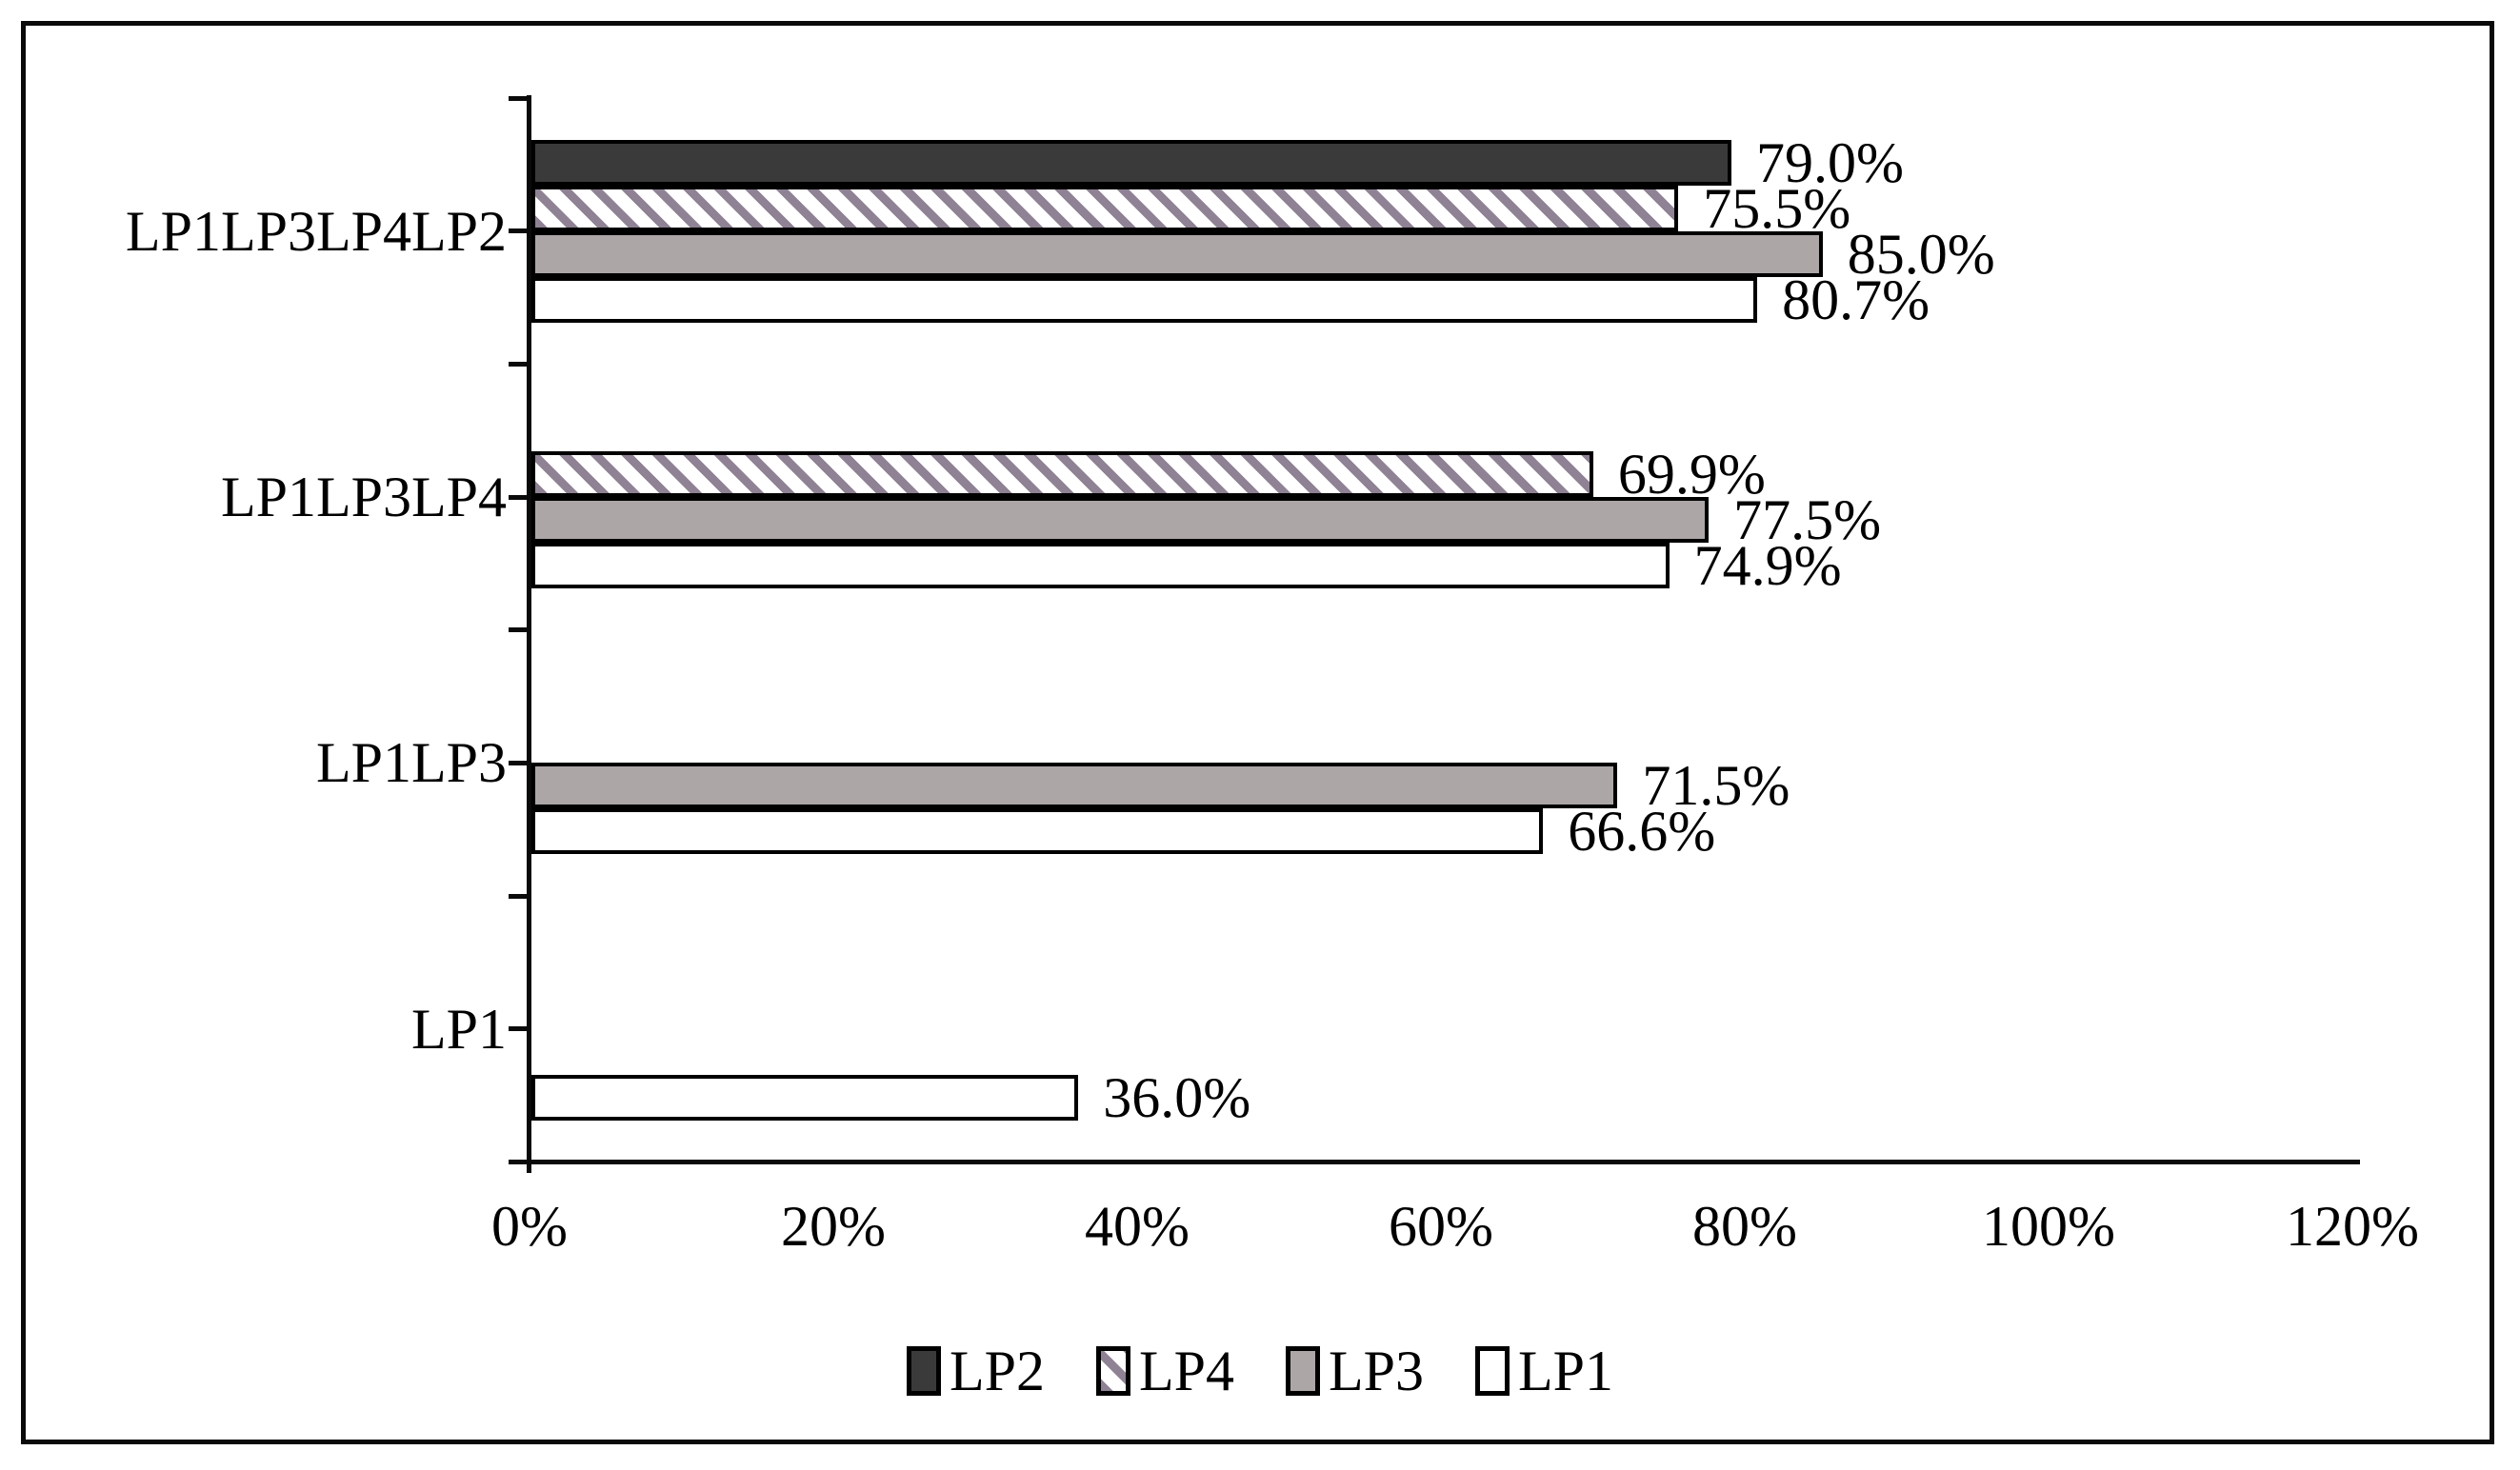  What do you see at coordinates (1921, 254) in the screenshot?
I see `data-label-LP3-LP1LP3LP4LP2: 85.0%` at bounding box center [1921, 254].